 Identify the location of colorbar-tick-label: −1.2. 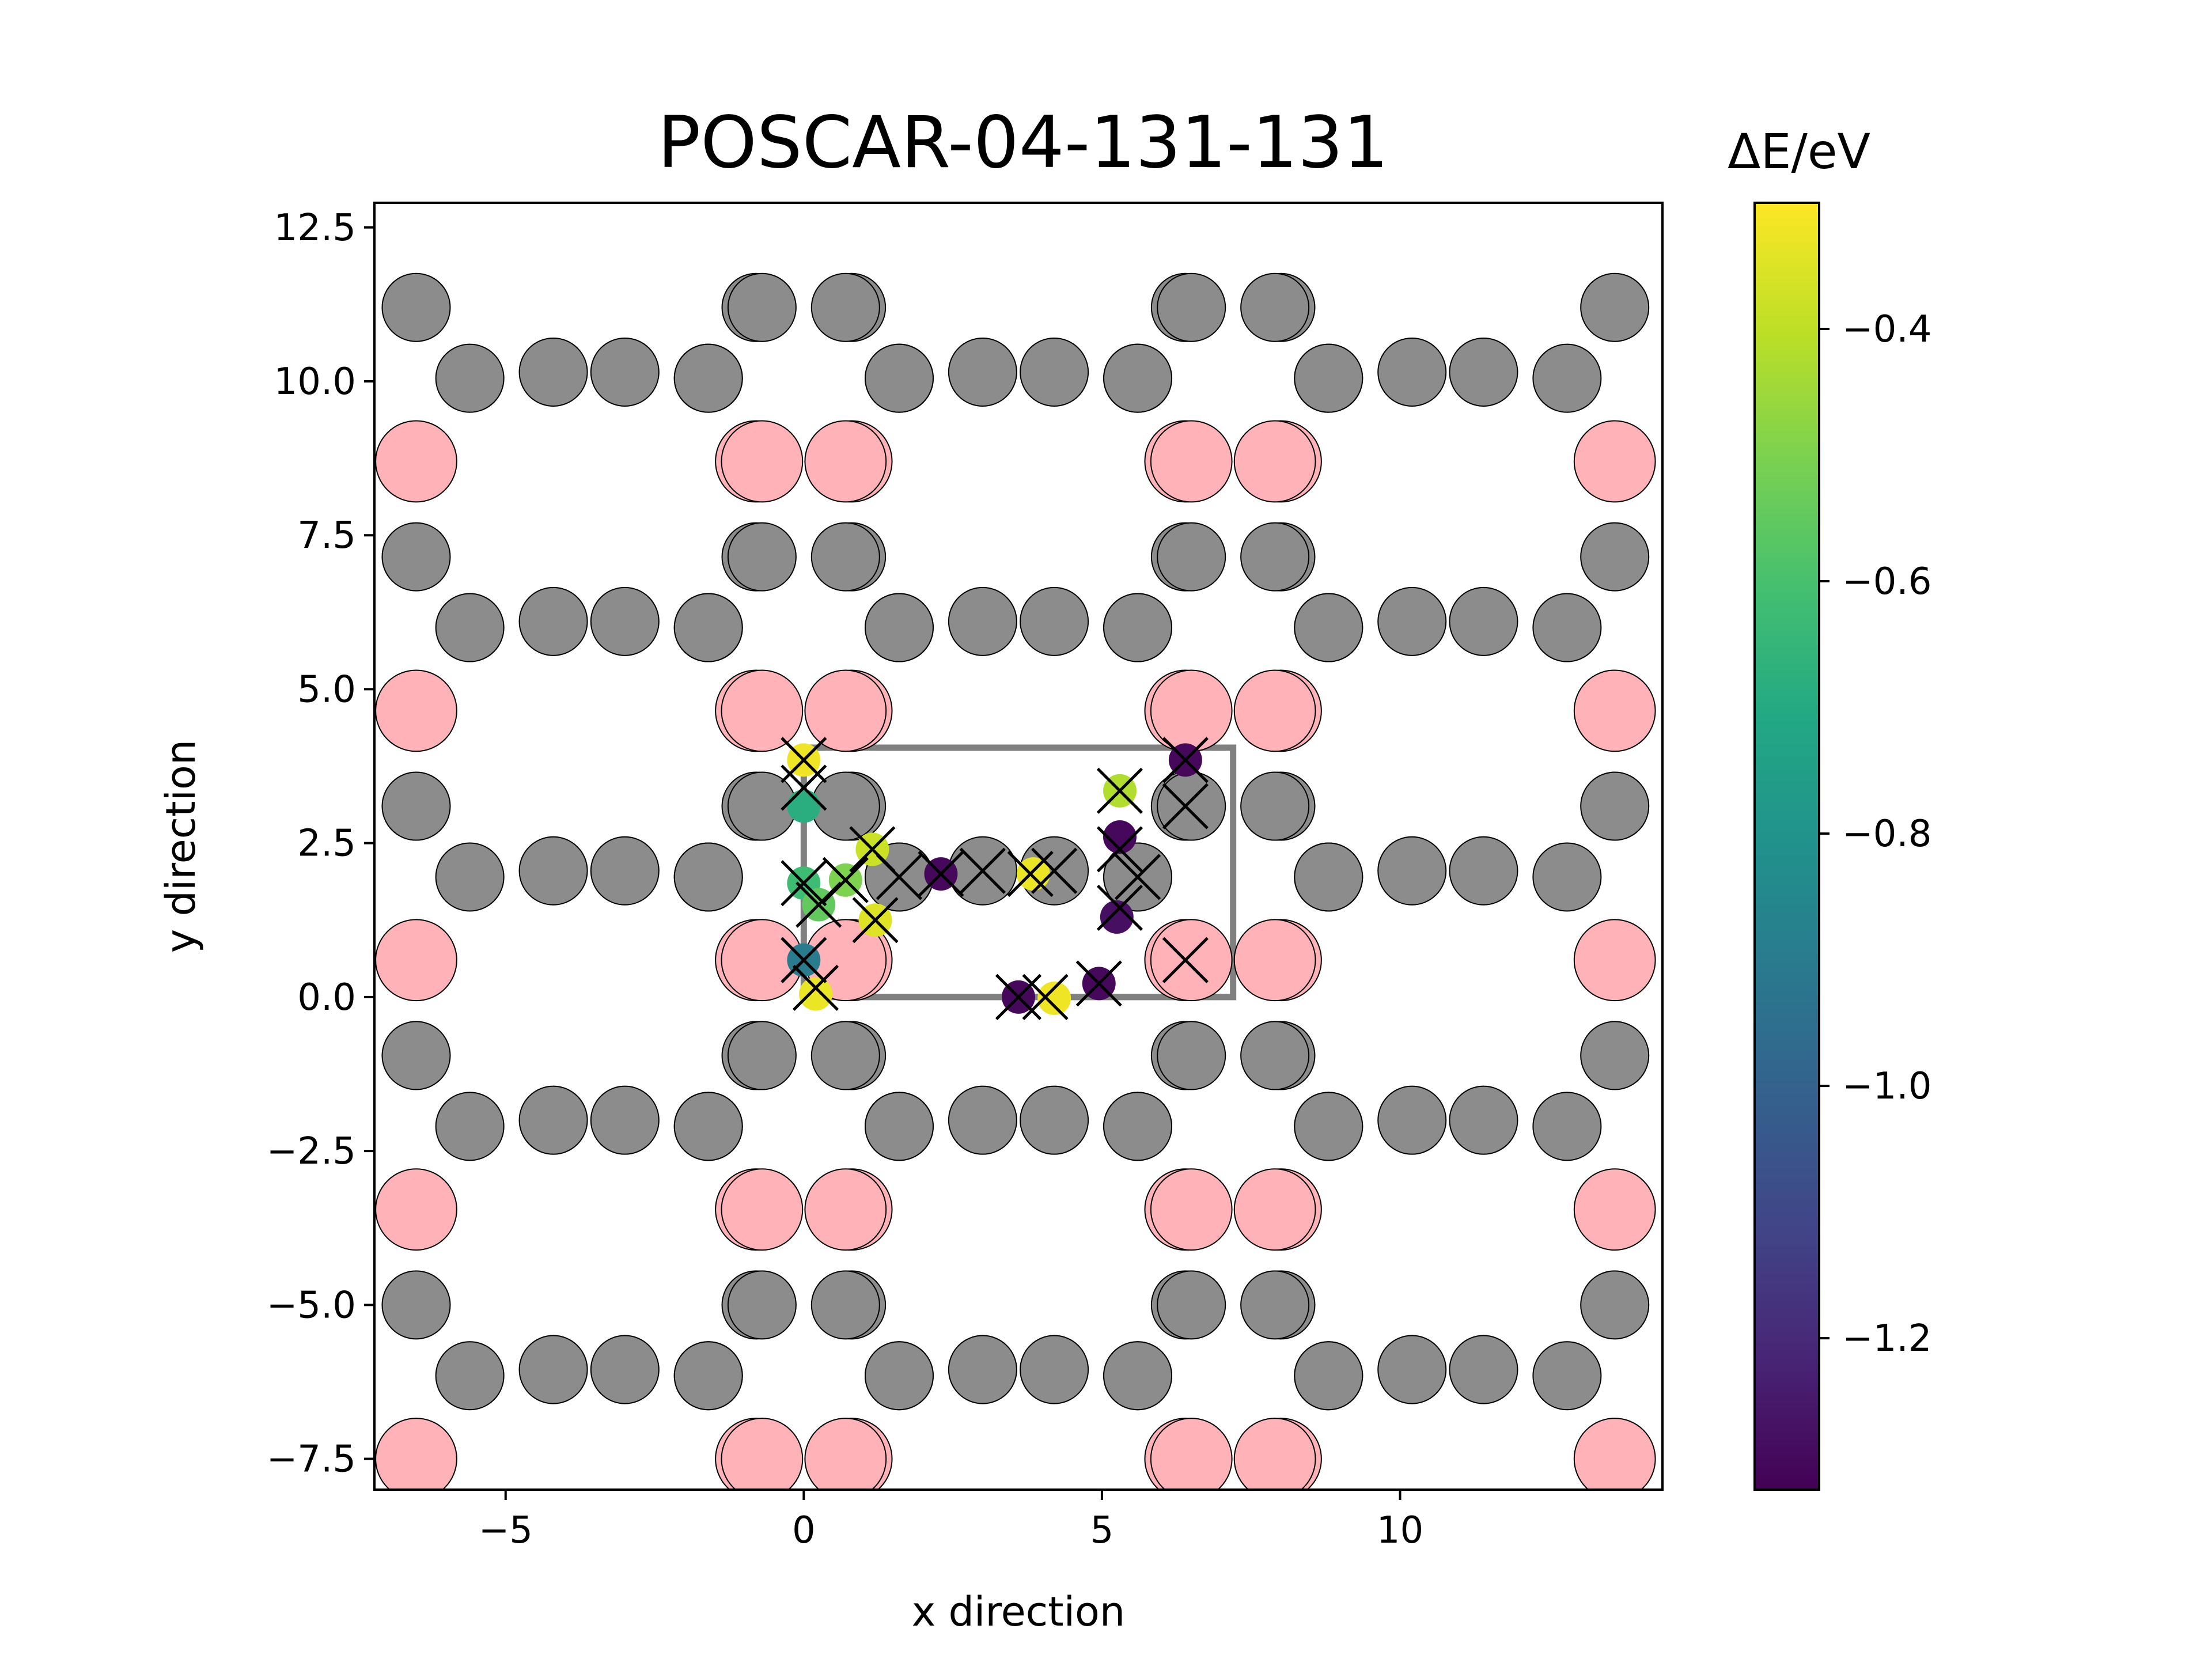
(1886, 1338).